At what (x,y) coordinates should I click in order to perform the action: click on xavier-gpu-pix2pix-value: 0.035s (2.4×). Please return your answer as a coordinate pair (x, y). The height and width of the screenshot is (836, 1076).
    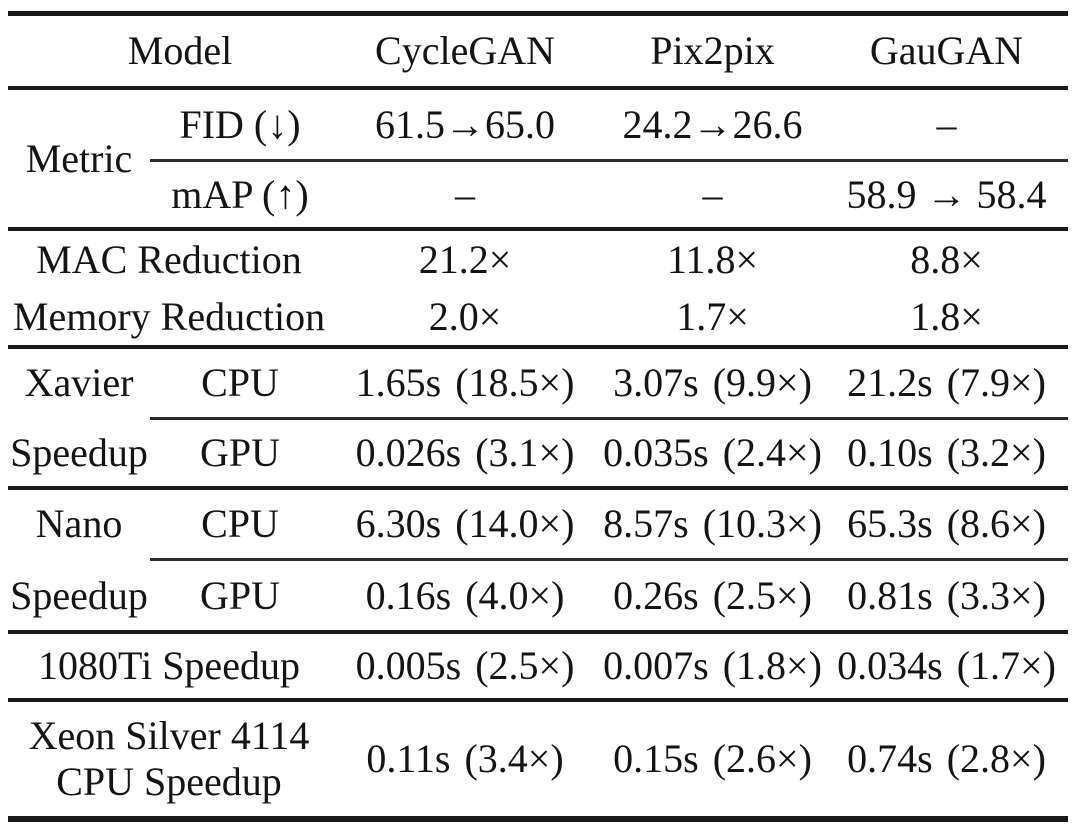
    Looking at the image, I should click on (712, 453).